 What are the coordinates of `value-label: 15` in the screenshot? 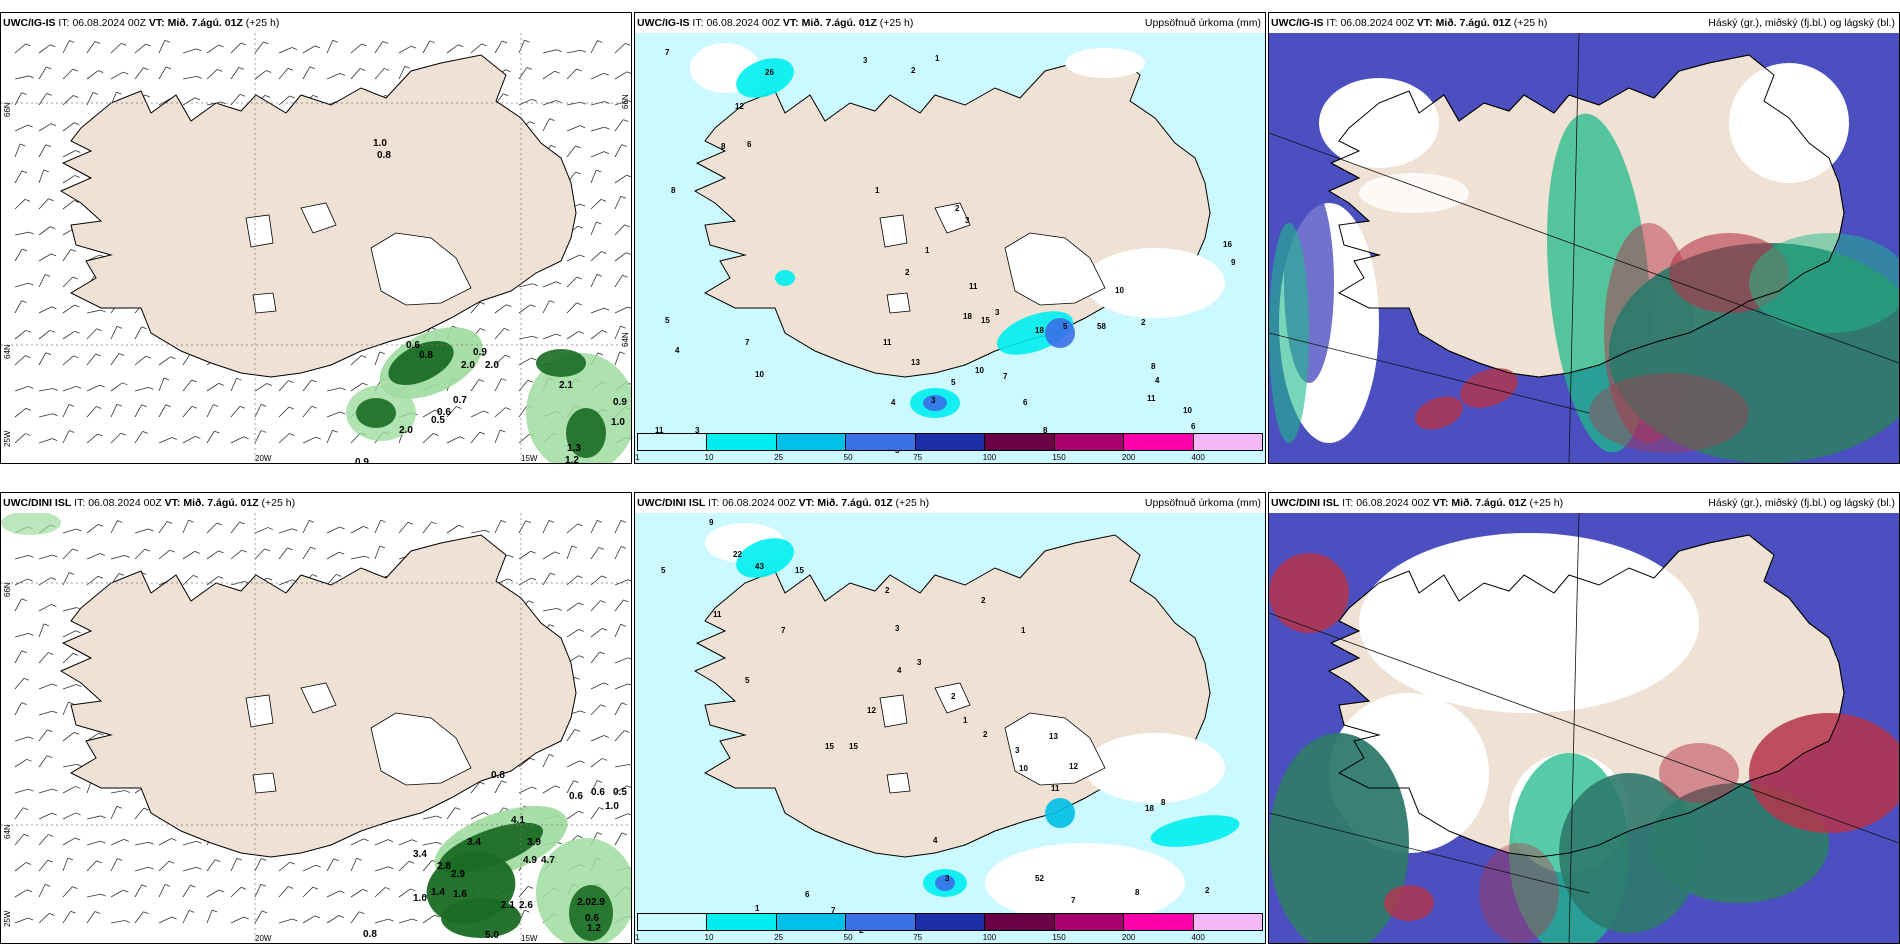 It's located at (853, 746).